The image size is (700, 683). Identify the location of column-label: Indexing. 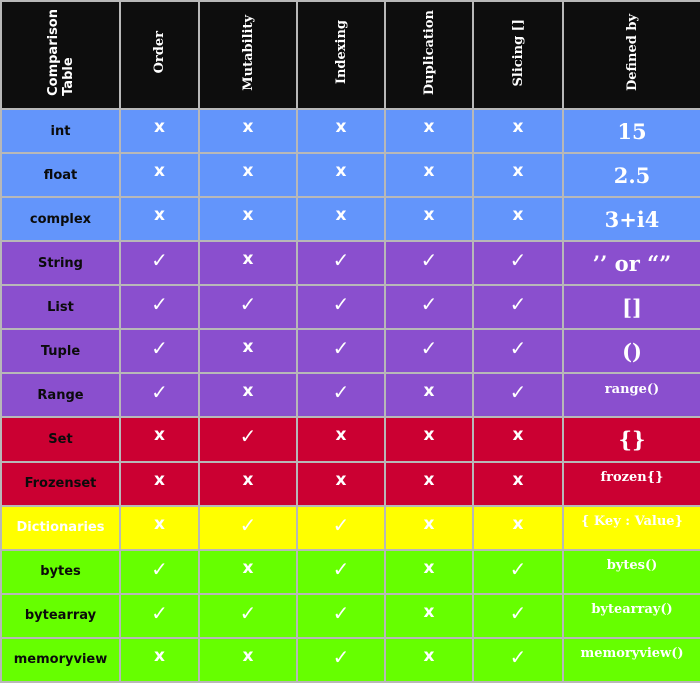
(341, 52).